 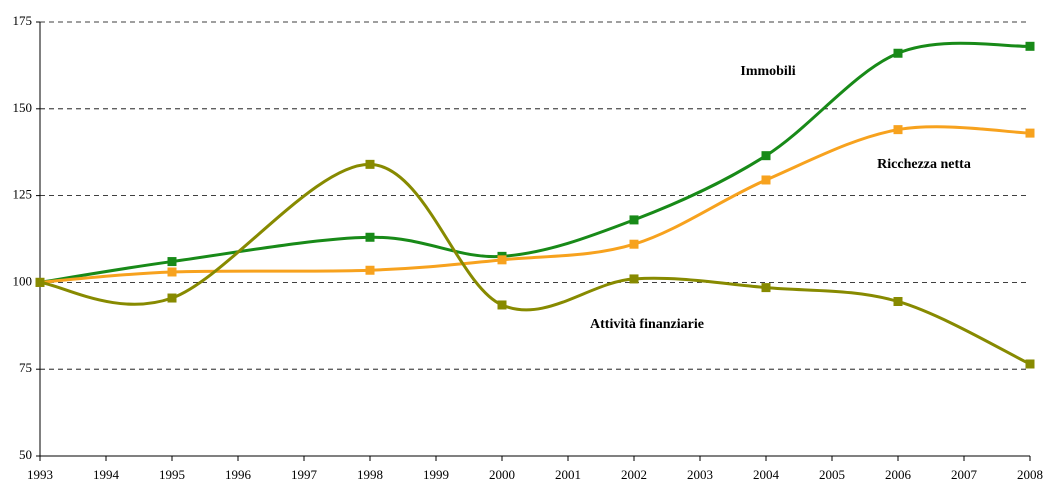 What do you see at coordinates (23, 280) in the screenshot?
I see `y-tick-label: 100` at bounding box center [23, 280].